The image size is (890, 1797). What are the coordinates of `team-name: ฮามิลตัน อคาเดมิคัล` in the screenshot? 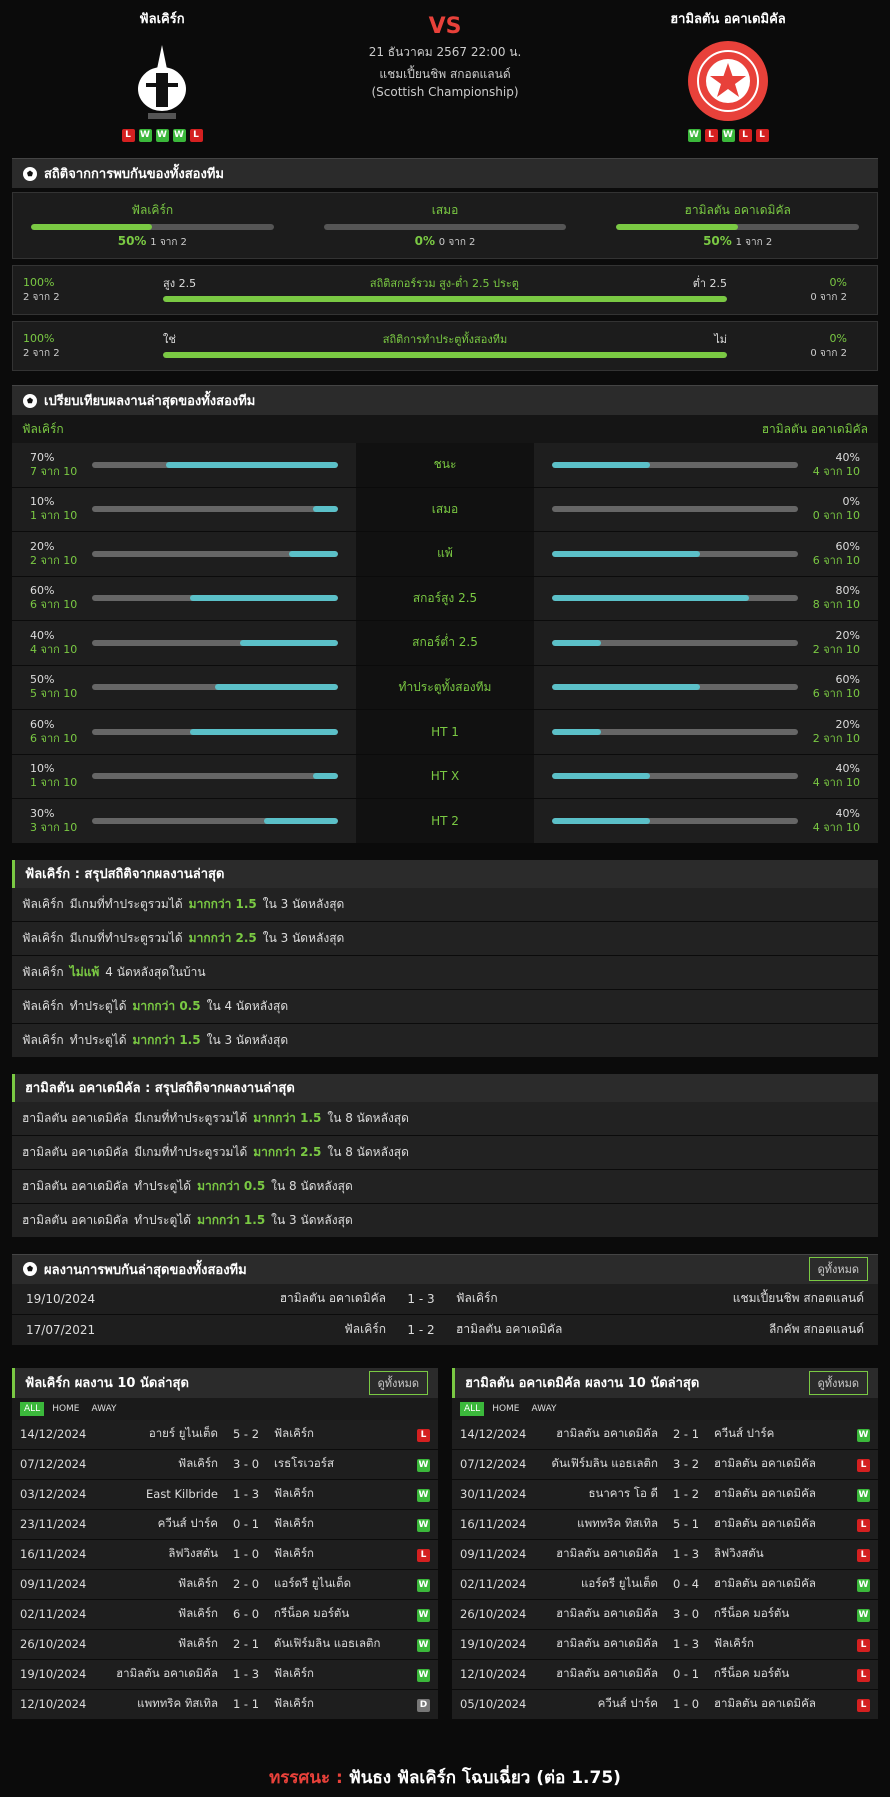 It's located at (728, 19).